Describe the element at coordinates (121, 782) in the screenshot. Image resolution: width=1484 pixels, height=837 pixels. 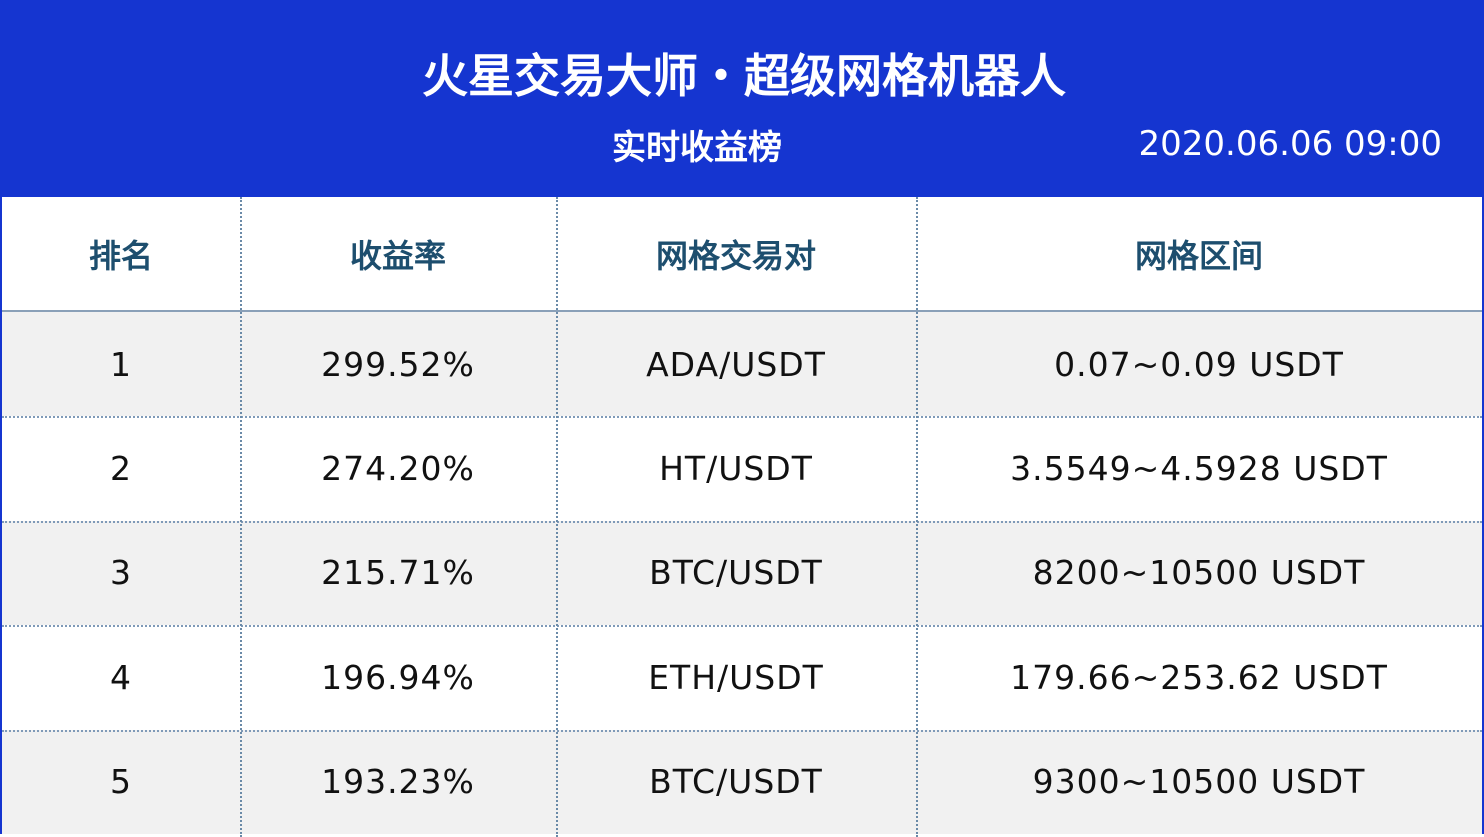
I see `table-cell: 5` at that location.